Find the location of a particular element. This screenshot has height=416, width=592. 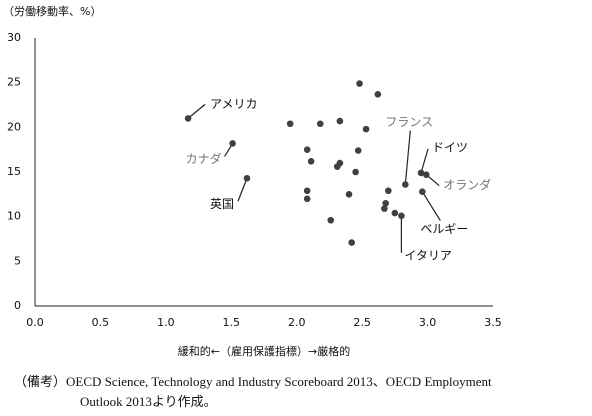

y-axis-label: （労働移動率、%） is located at coordinates (52, 11).